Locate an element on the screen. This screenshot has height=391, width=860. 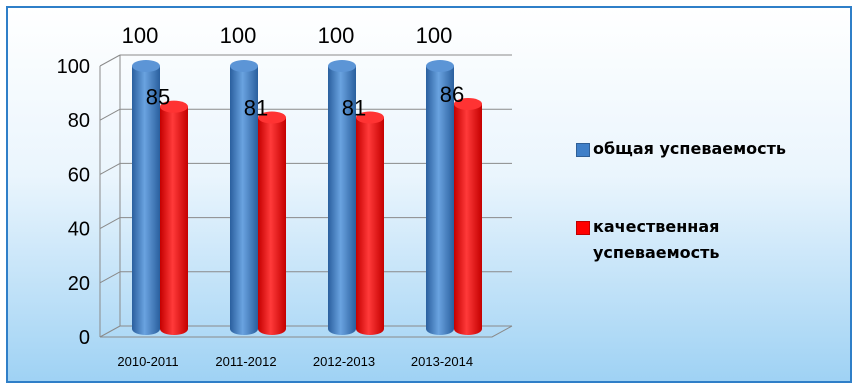
y-tick-label: 0 is located at coordinates (84, 338).